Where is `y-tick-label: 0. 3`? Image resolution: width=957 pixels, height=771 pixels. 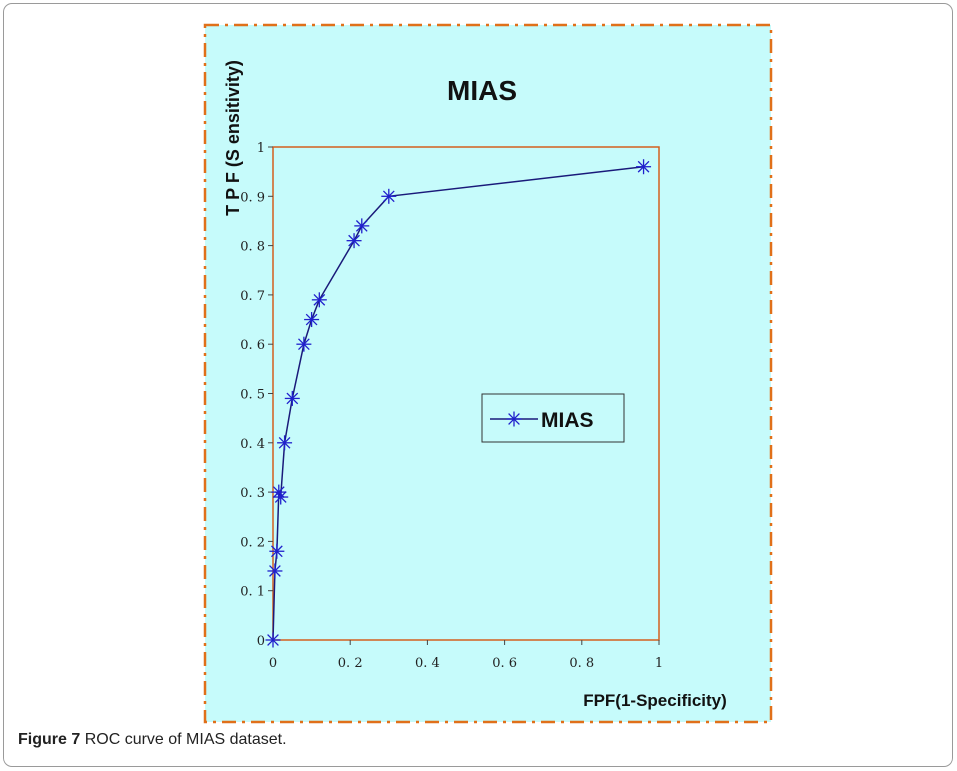 y-tick-label: 0. 3 is located at coordinates (252, 493).